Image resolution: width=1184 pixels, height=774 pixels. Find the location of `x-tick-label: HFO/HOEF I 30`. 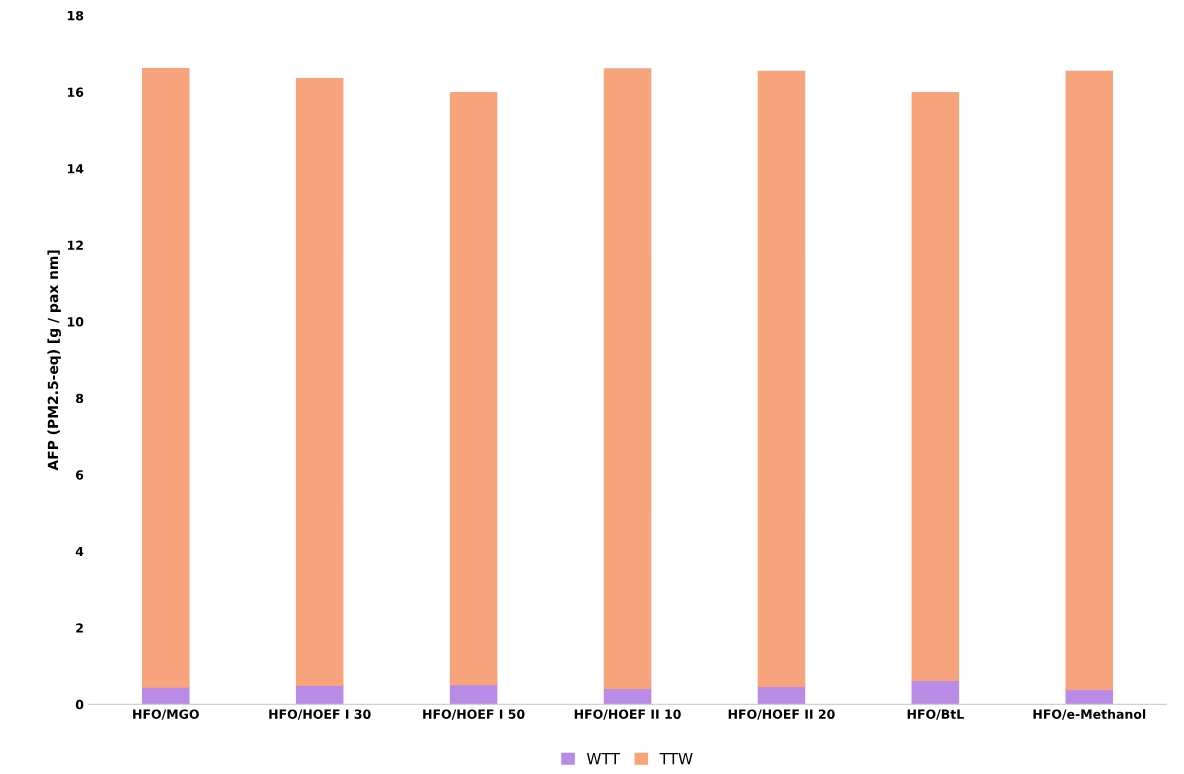

x-tick-label: HFO/HOEF I 30 is located at coordinates (320, 714).